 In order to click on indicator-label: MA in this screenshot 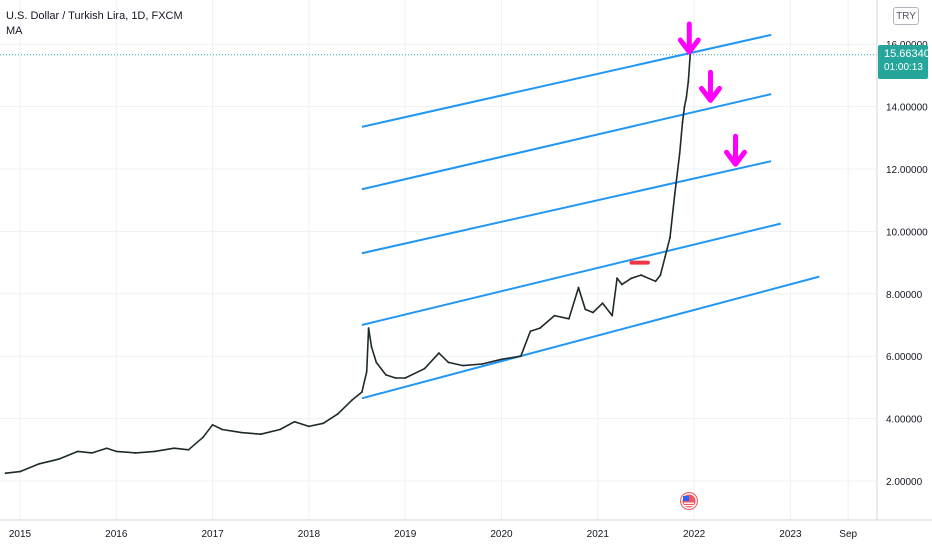, I will do `click(14, 31)`.